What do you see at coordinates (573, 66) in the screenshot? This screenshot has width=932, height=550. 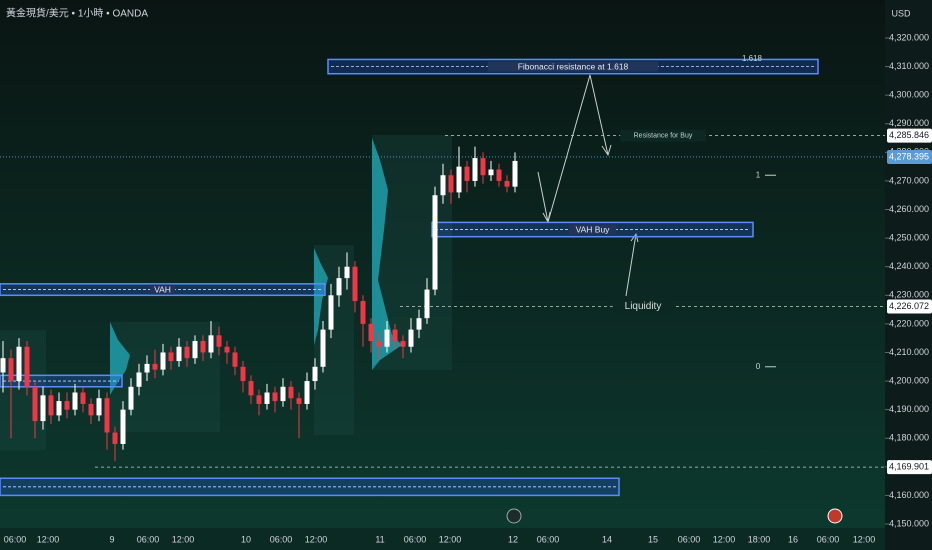 I see `zone-label: Fibonacci resistance at 1.618` at bounding box center [573, 66].